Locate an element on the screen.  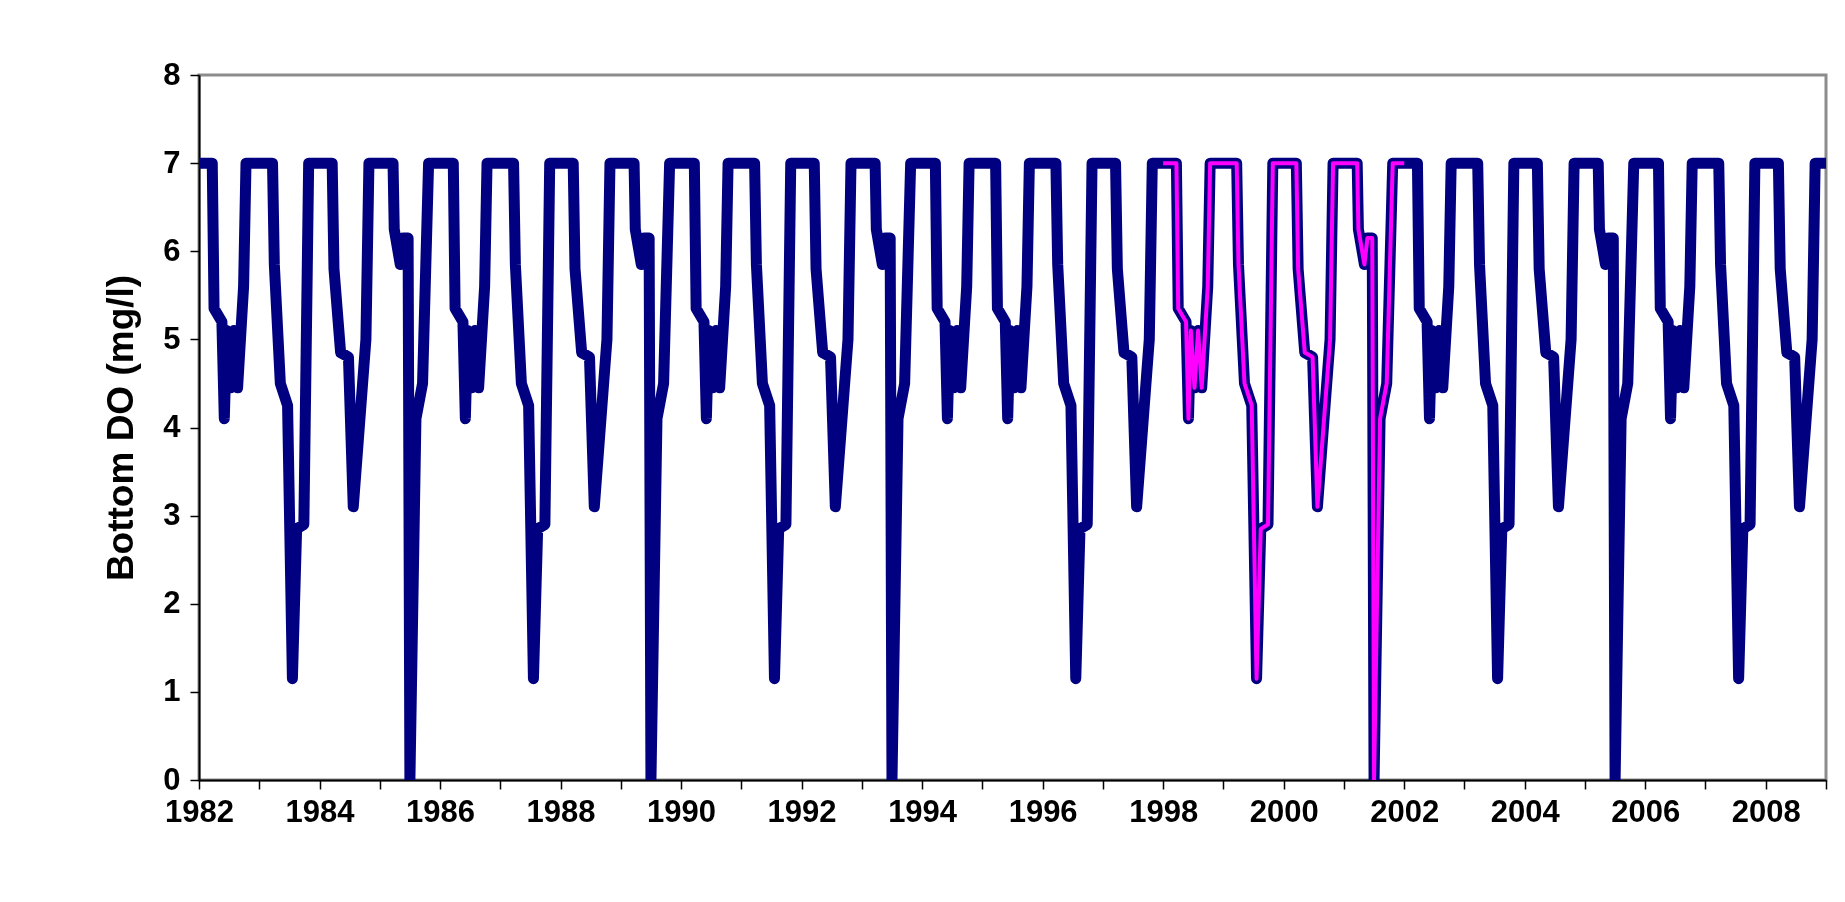
x-tick-label: 2004 is located at coordinates (1525, 811).